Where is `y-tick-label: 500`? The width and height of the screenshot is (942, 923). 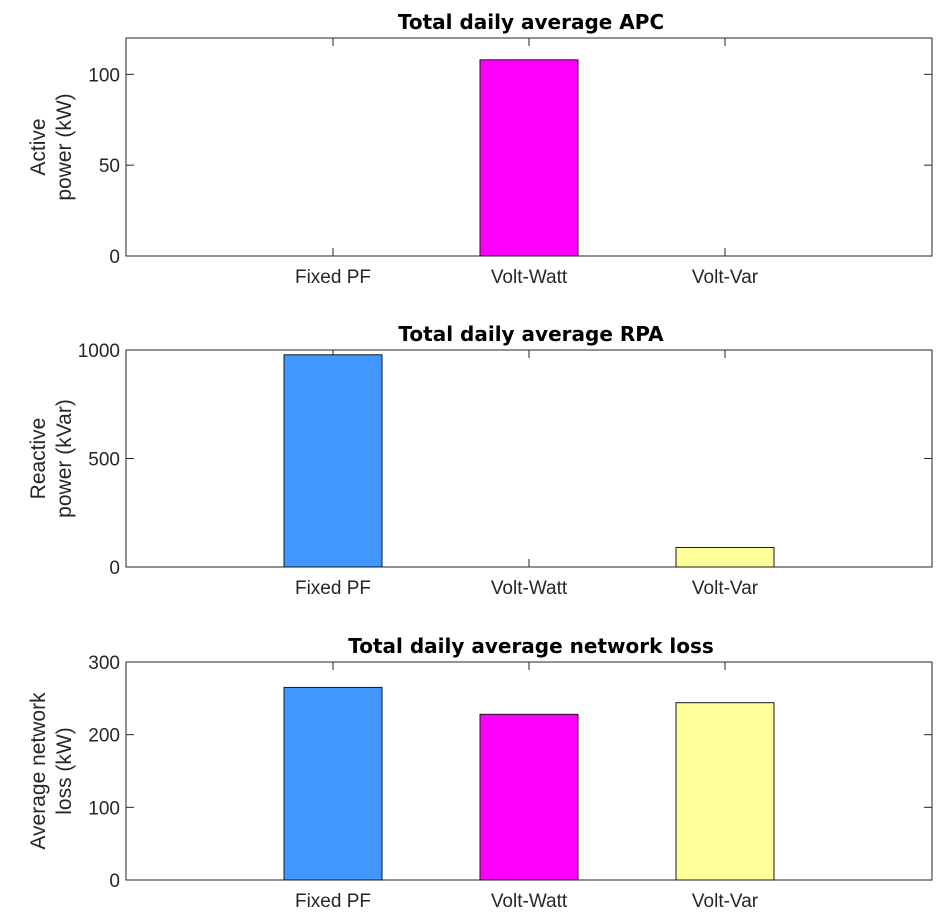
y-tick-label: 500 is located at coordinates (104, 460).